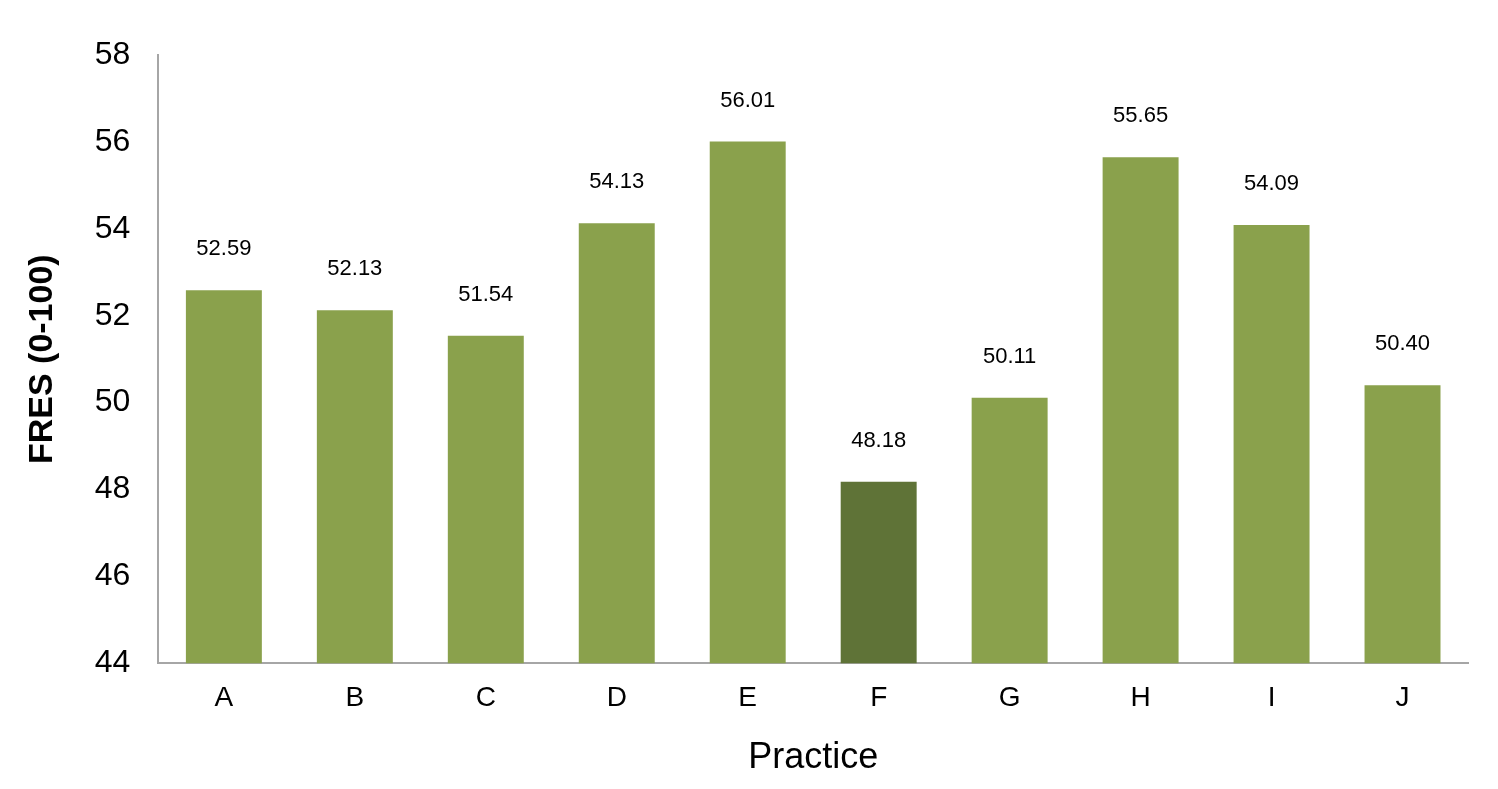  I want to click on y-tick-label: 58, so click(112, 53).